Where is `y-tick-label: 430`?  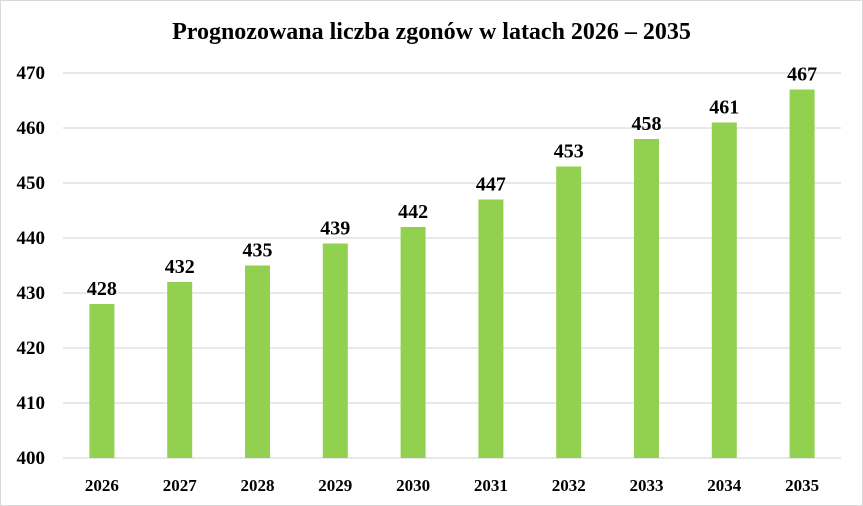 y-tick-label: 430 is located at coordinates (31, 293).